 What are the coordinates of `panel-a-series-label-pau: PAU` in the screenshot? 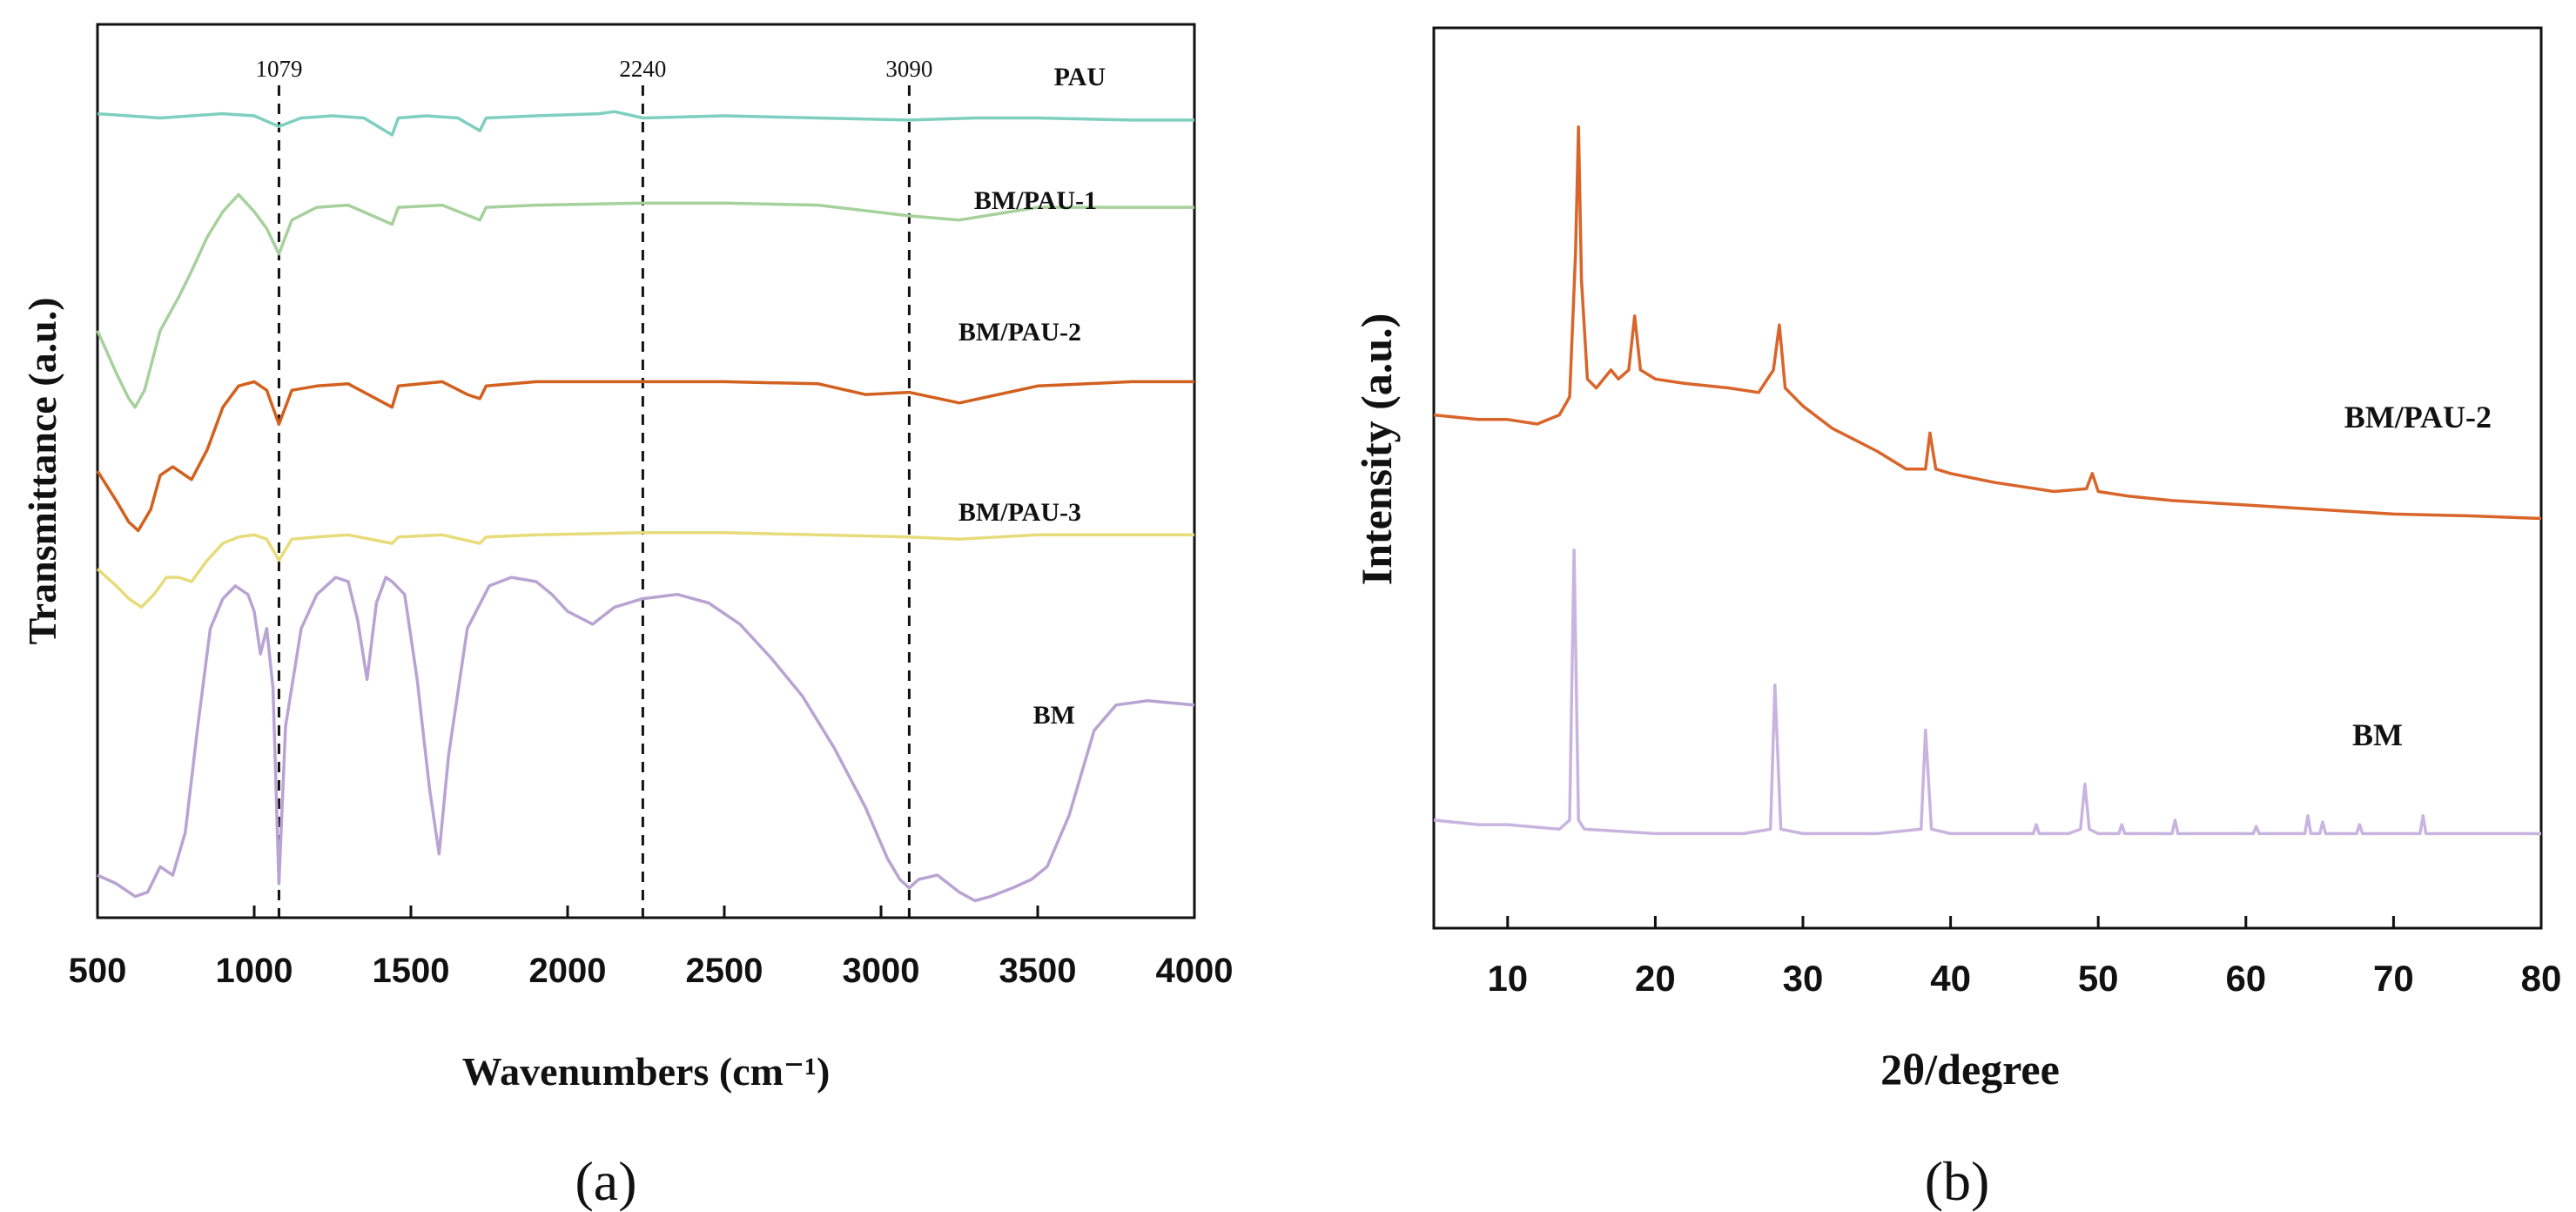 It's located at (1080, 77).